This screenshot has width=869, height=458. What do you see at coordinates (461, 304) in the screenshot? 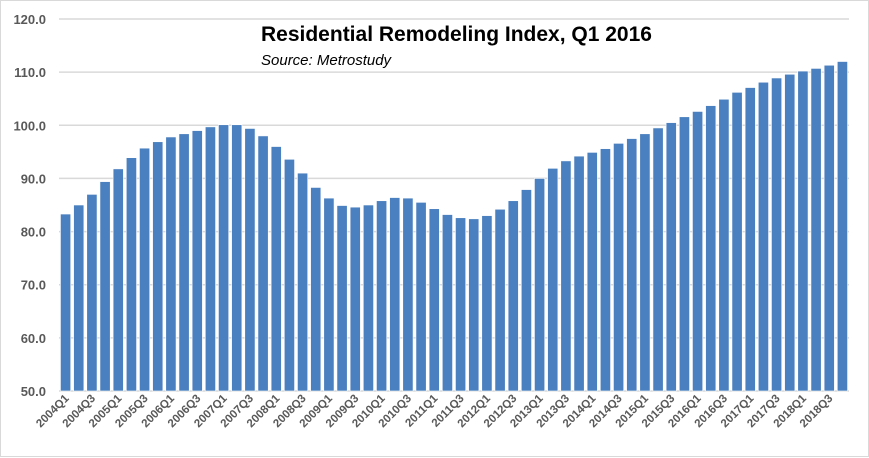
I see `bar-2011Q3` at bounding box center [461, 304].